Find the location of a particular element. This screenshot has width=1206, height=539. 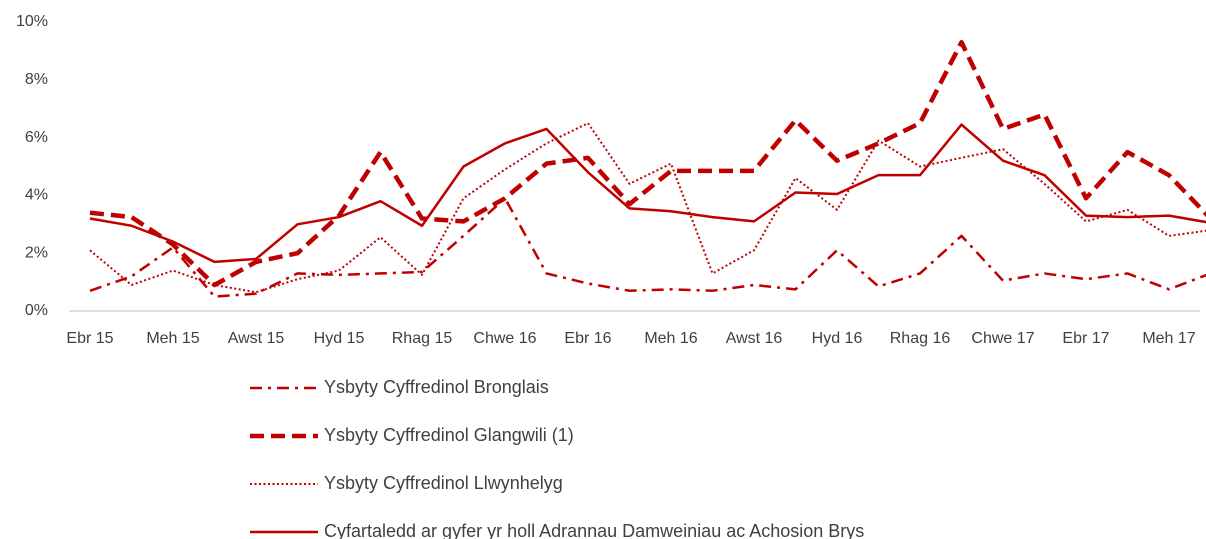

y-tick-label: 0% is located at coordinates (36, 310).